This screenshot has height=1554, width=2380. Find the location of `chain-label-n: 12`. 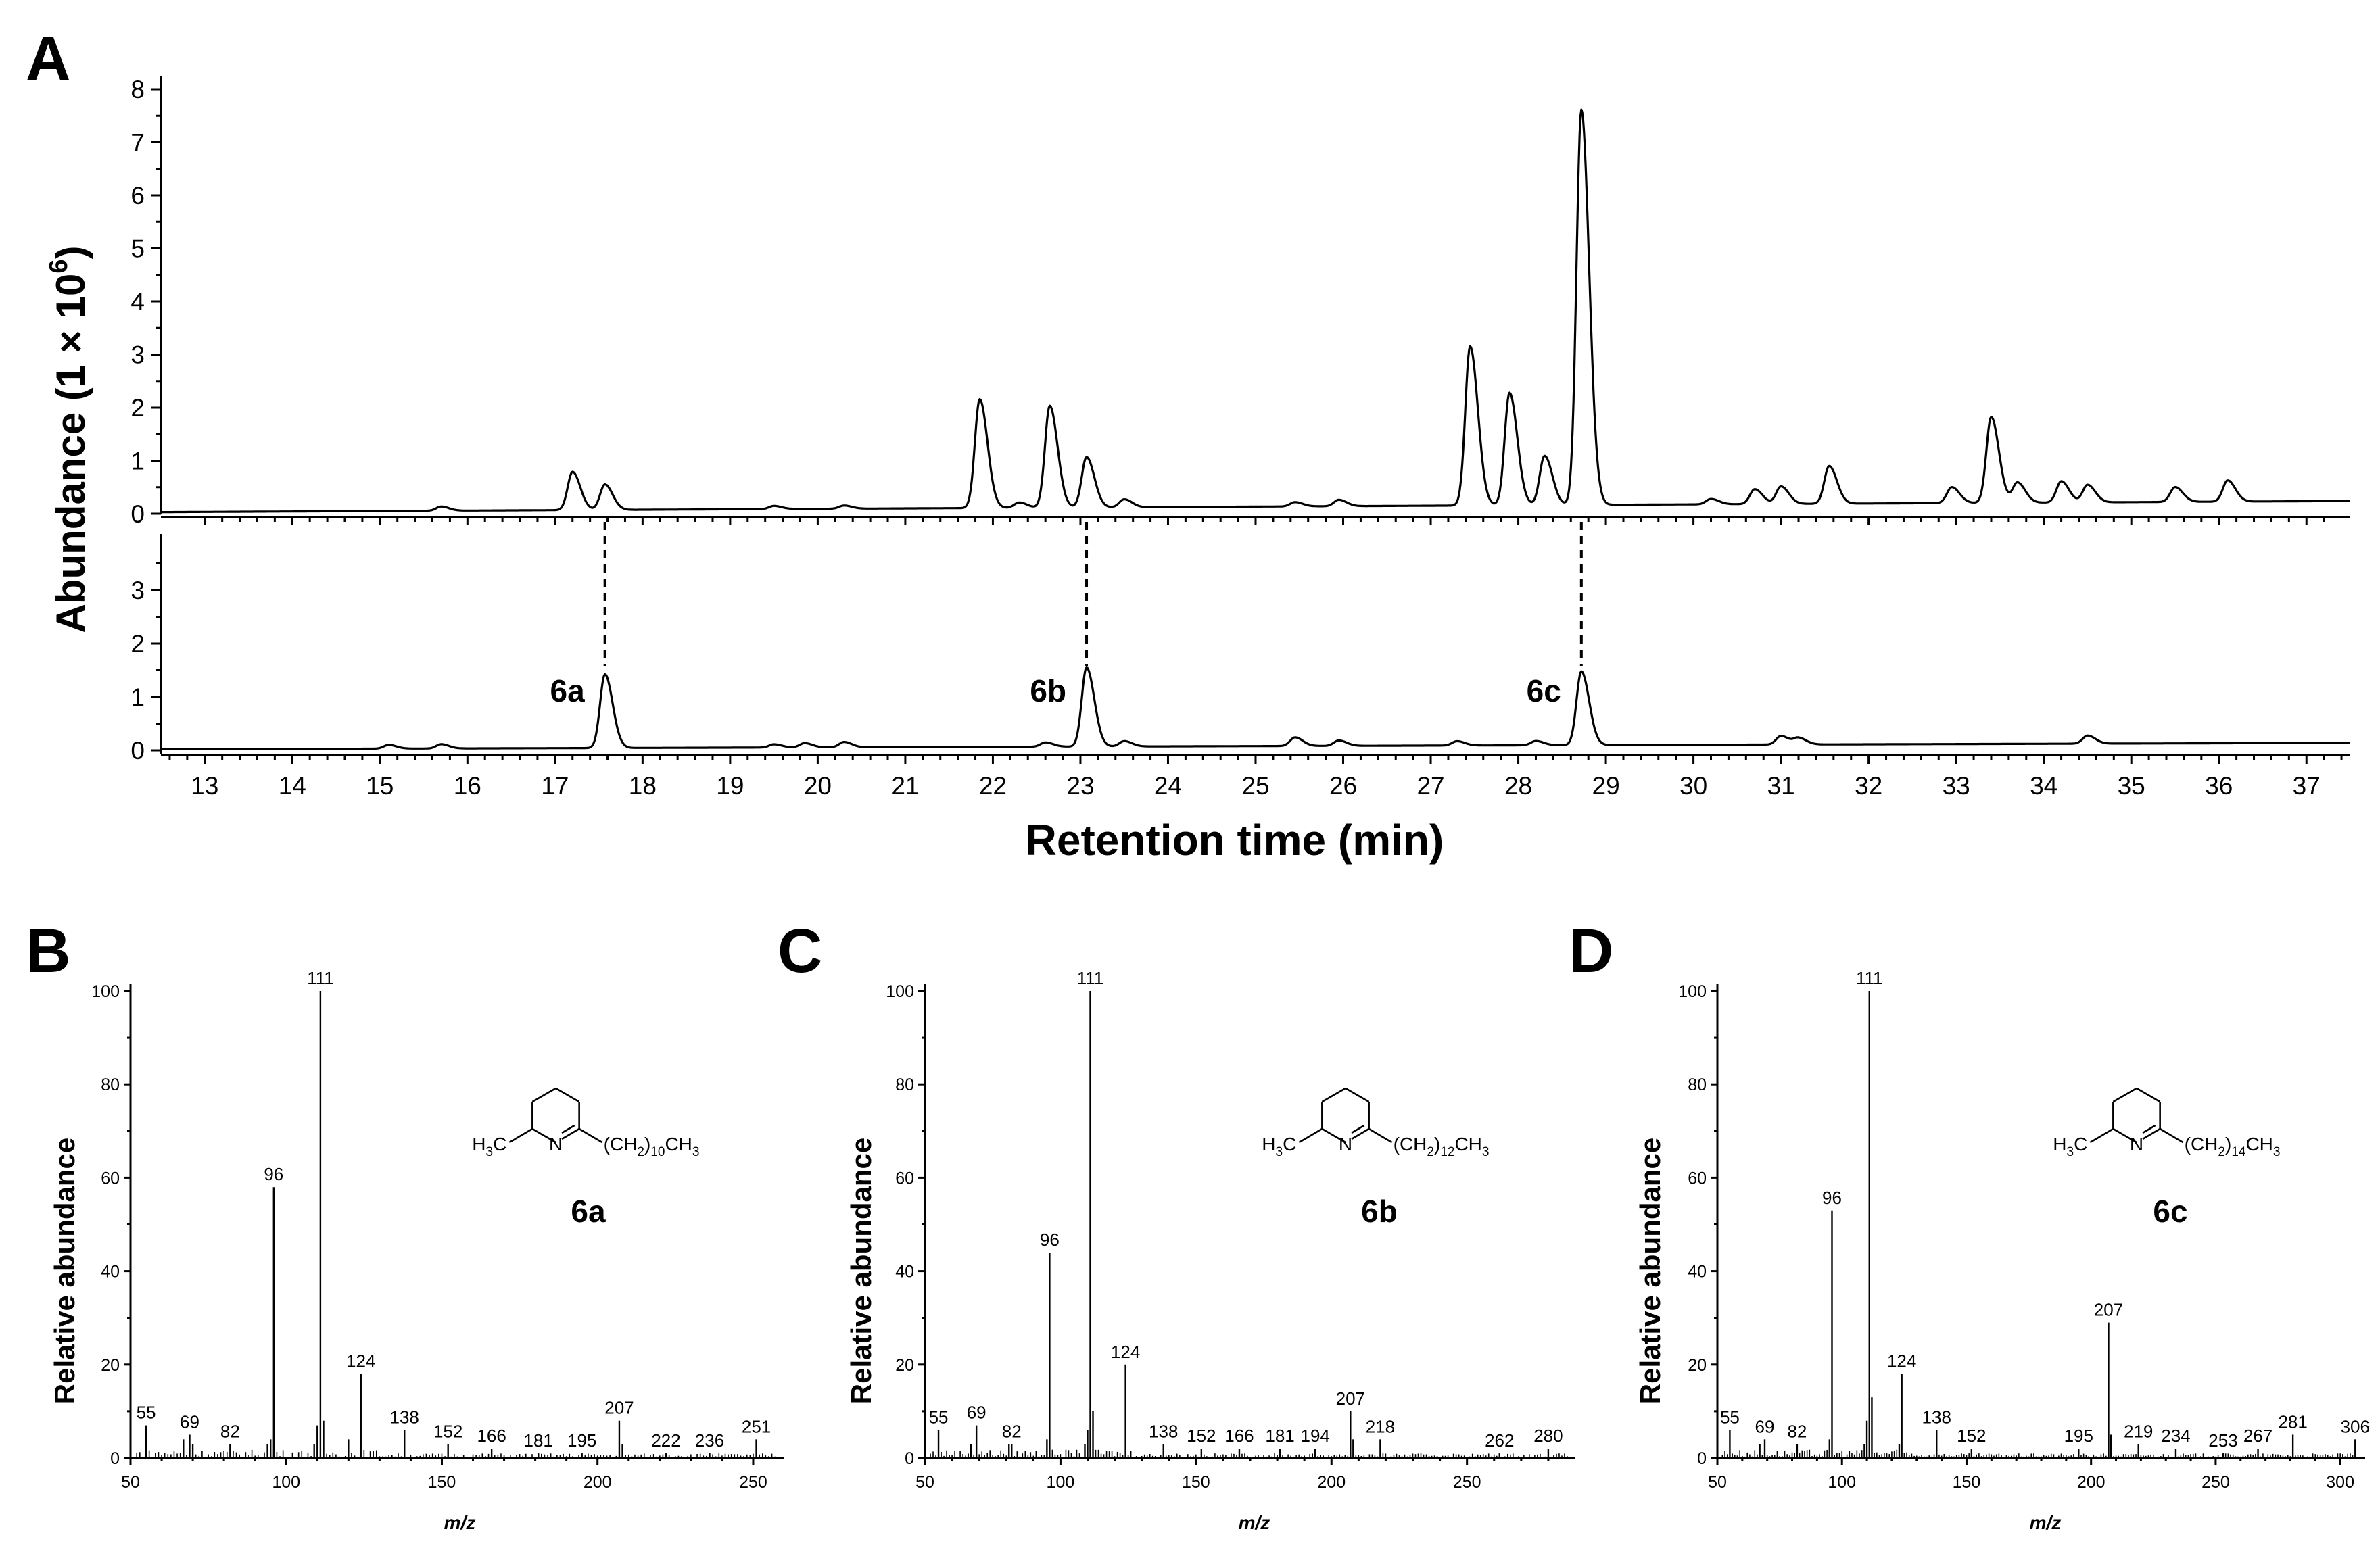

chain-label-n: 12 is located at coordinates (1447, 1152).